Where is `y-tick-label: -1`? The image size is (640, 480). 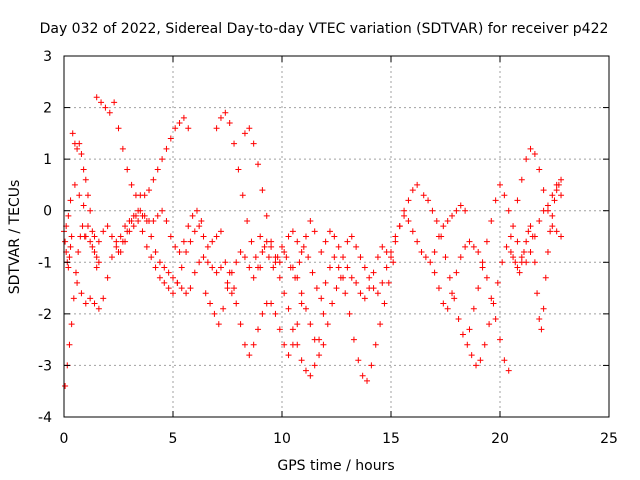 y-tick-label: -1 is located at coordinates (45, 263).